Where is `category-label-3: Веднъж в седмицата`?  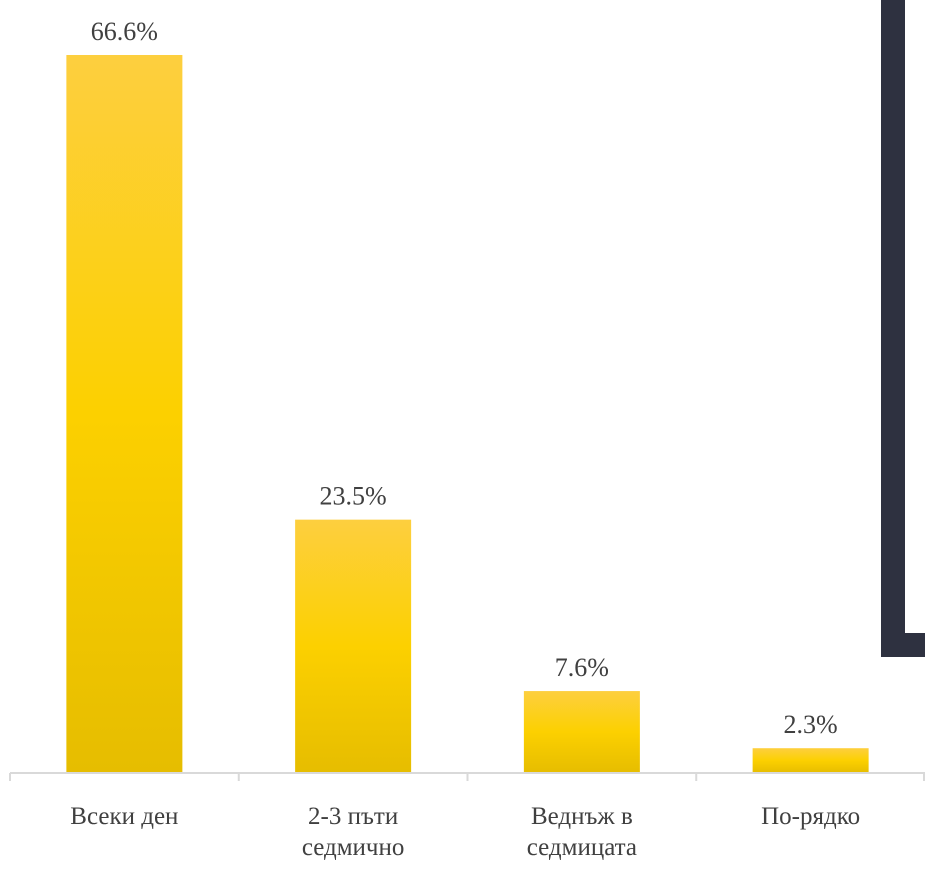
category-label-3: Веднъж в седмицата is located at coordinates (582, 832).